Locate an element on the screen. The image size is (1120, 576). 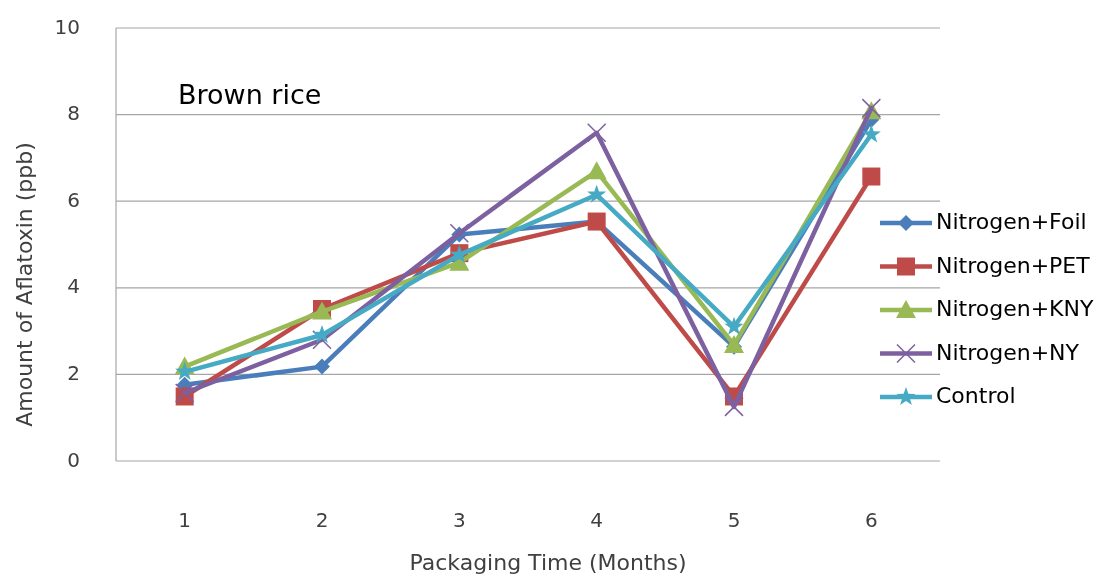
y-tick-label: 0 is located at coordinates (73, 459).